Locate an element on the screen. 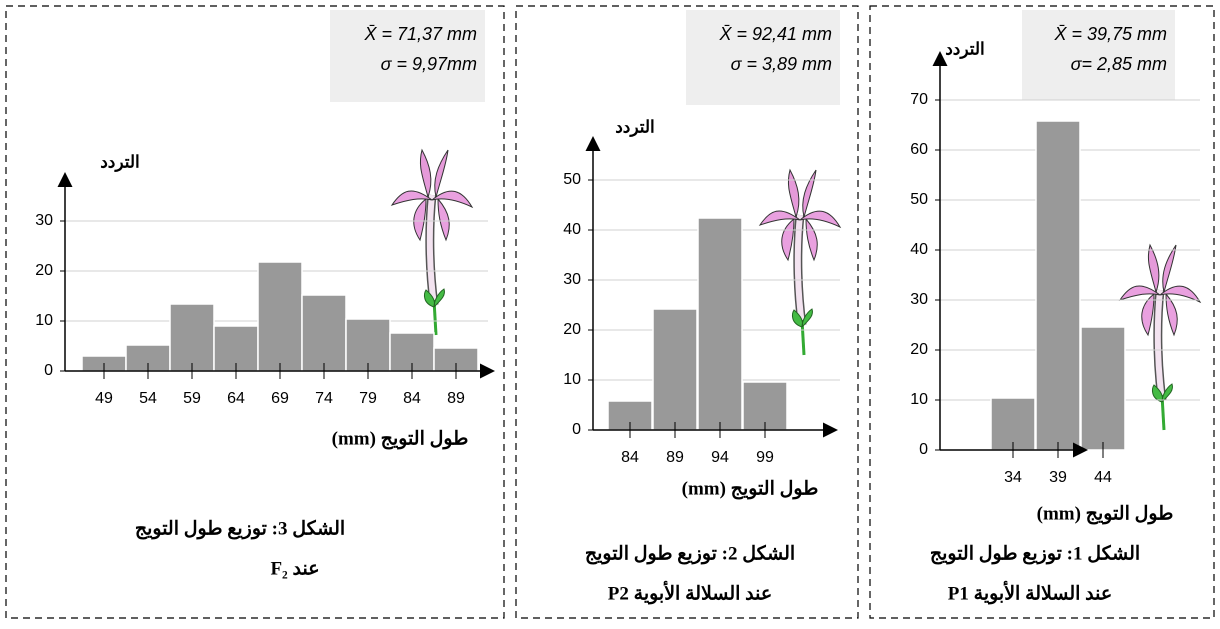 The image size is (1220, 629). x-tick-label: 44 is located at coordinates (1103, 477).